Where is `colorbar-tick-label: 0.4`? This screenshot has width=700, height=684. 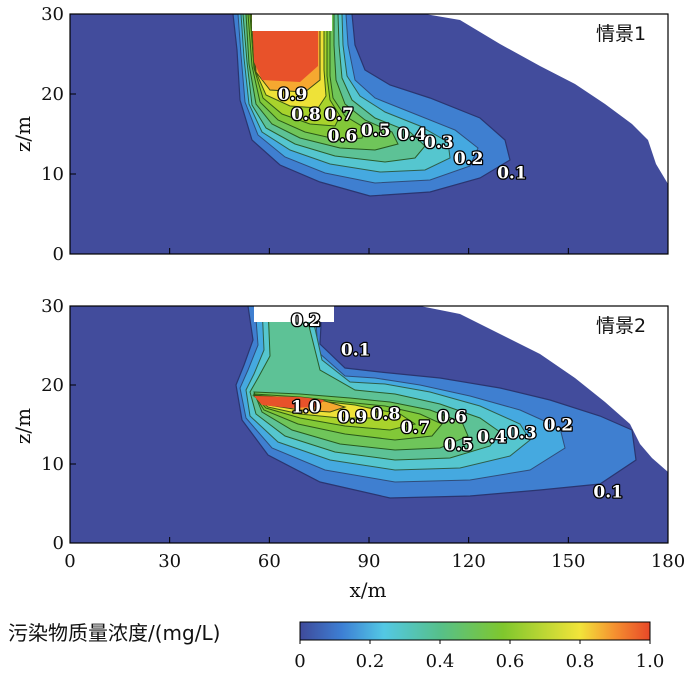
colorbar-tick-label: 0.4 is located at coordinates (440, 661).